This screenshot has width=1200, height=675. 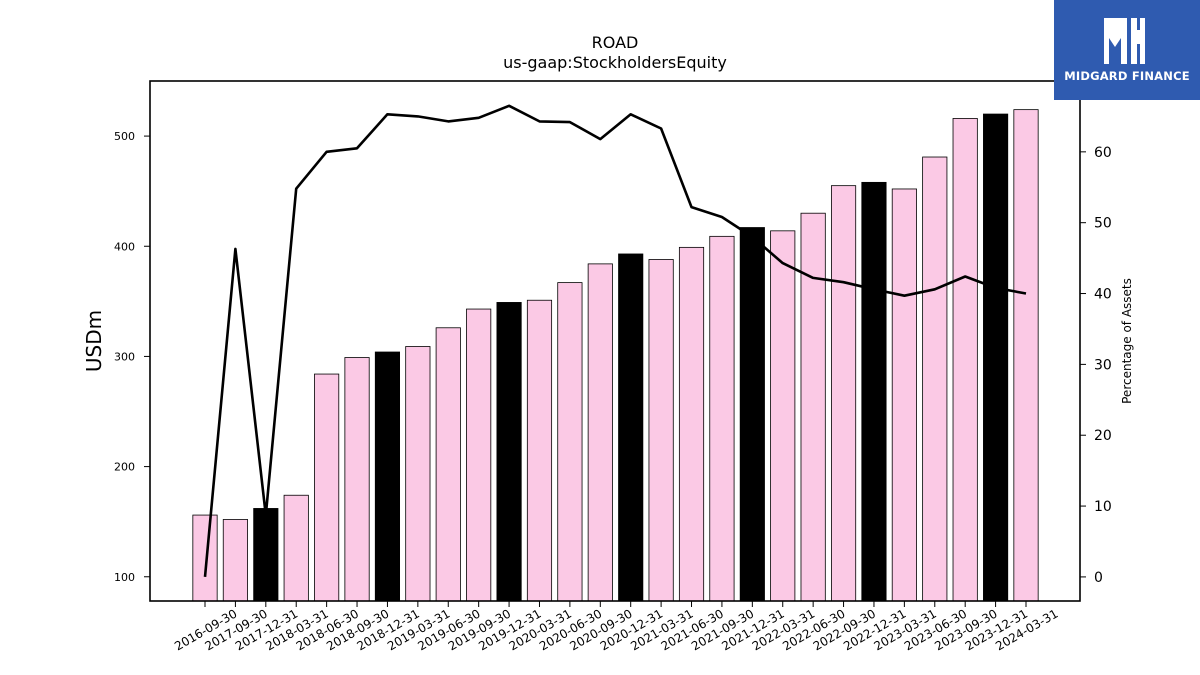 I want to click on y2-tick-label: 60, so click(x=1103, y=153).